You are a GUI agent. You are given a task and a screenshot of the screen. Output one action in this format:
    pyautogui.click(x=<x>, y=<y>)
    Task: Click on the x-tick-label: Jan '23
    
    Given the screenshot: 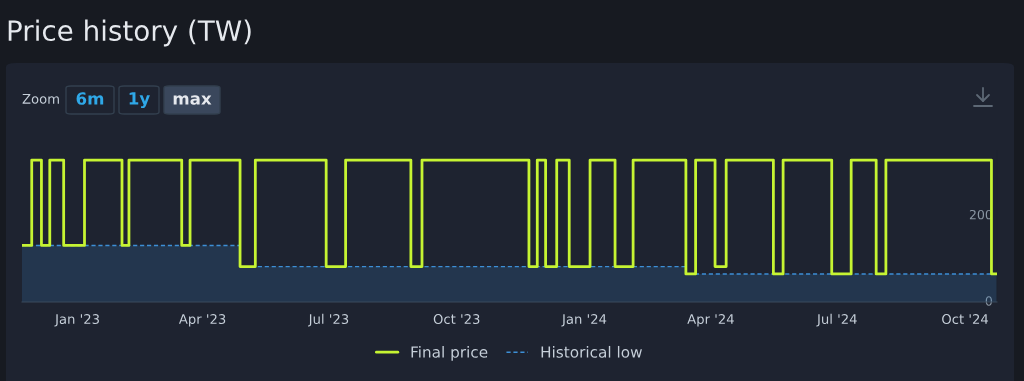 What is the action you would take?
    pyautogui.click(x=76, y=320)
    